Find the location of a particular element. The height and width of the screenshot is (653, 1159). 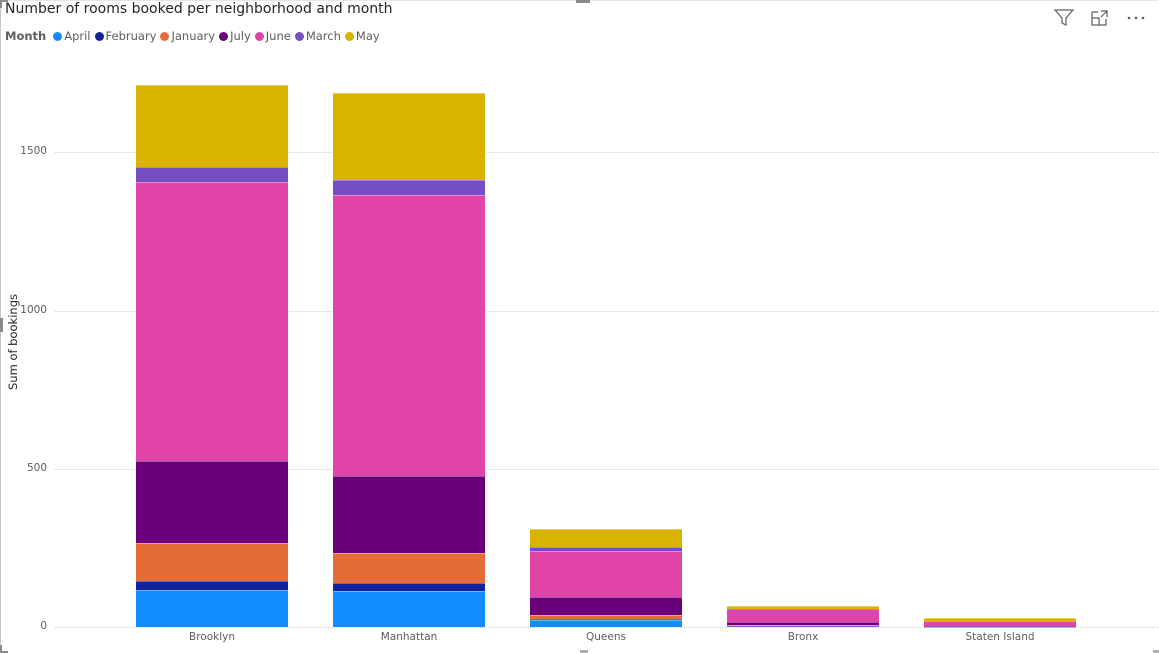

legend-label: January is located at coordinates (193, 36).